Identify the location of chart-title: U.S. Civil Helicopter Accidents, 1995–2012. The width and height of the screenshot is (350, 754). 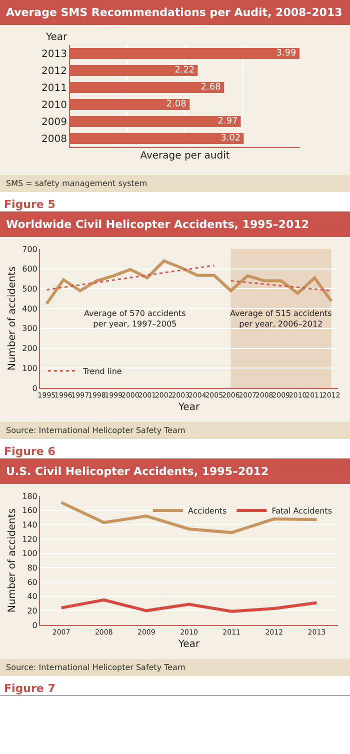
(175, 471).